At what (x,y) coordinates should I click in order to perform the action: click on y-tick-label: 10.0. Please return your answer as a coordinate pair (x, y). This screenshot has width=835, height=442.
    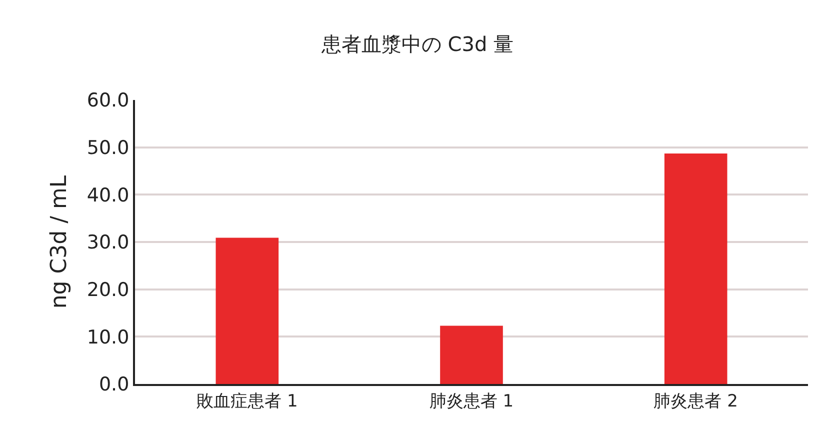
    Looking at the image, I should click on (108, 337).